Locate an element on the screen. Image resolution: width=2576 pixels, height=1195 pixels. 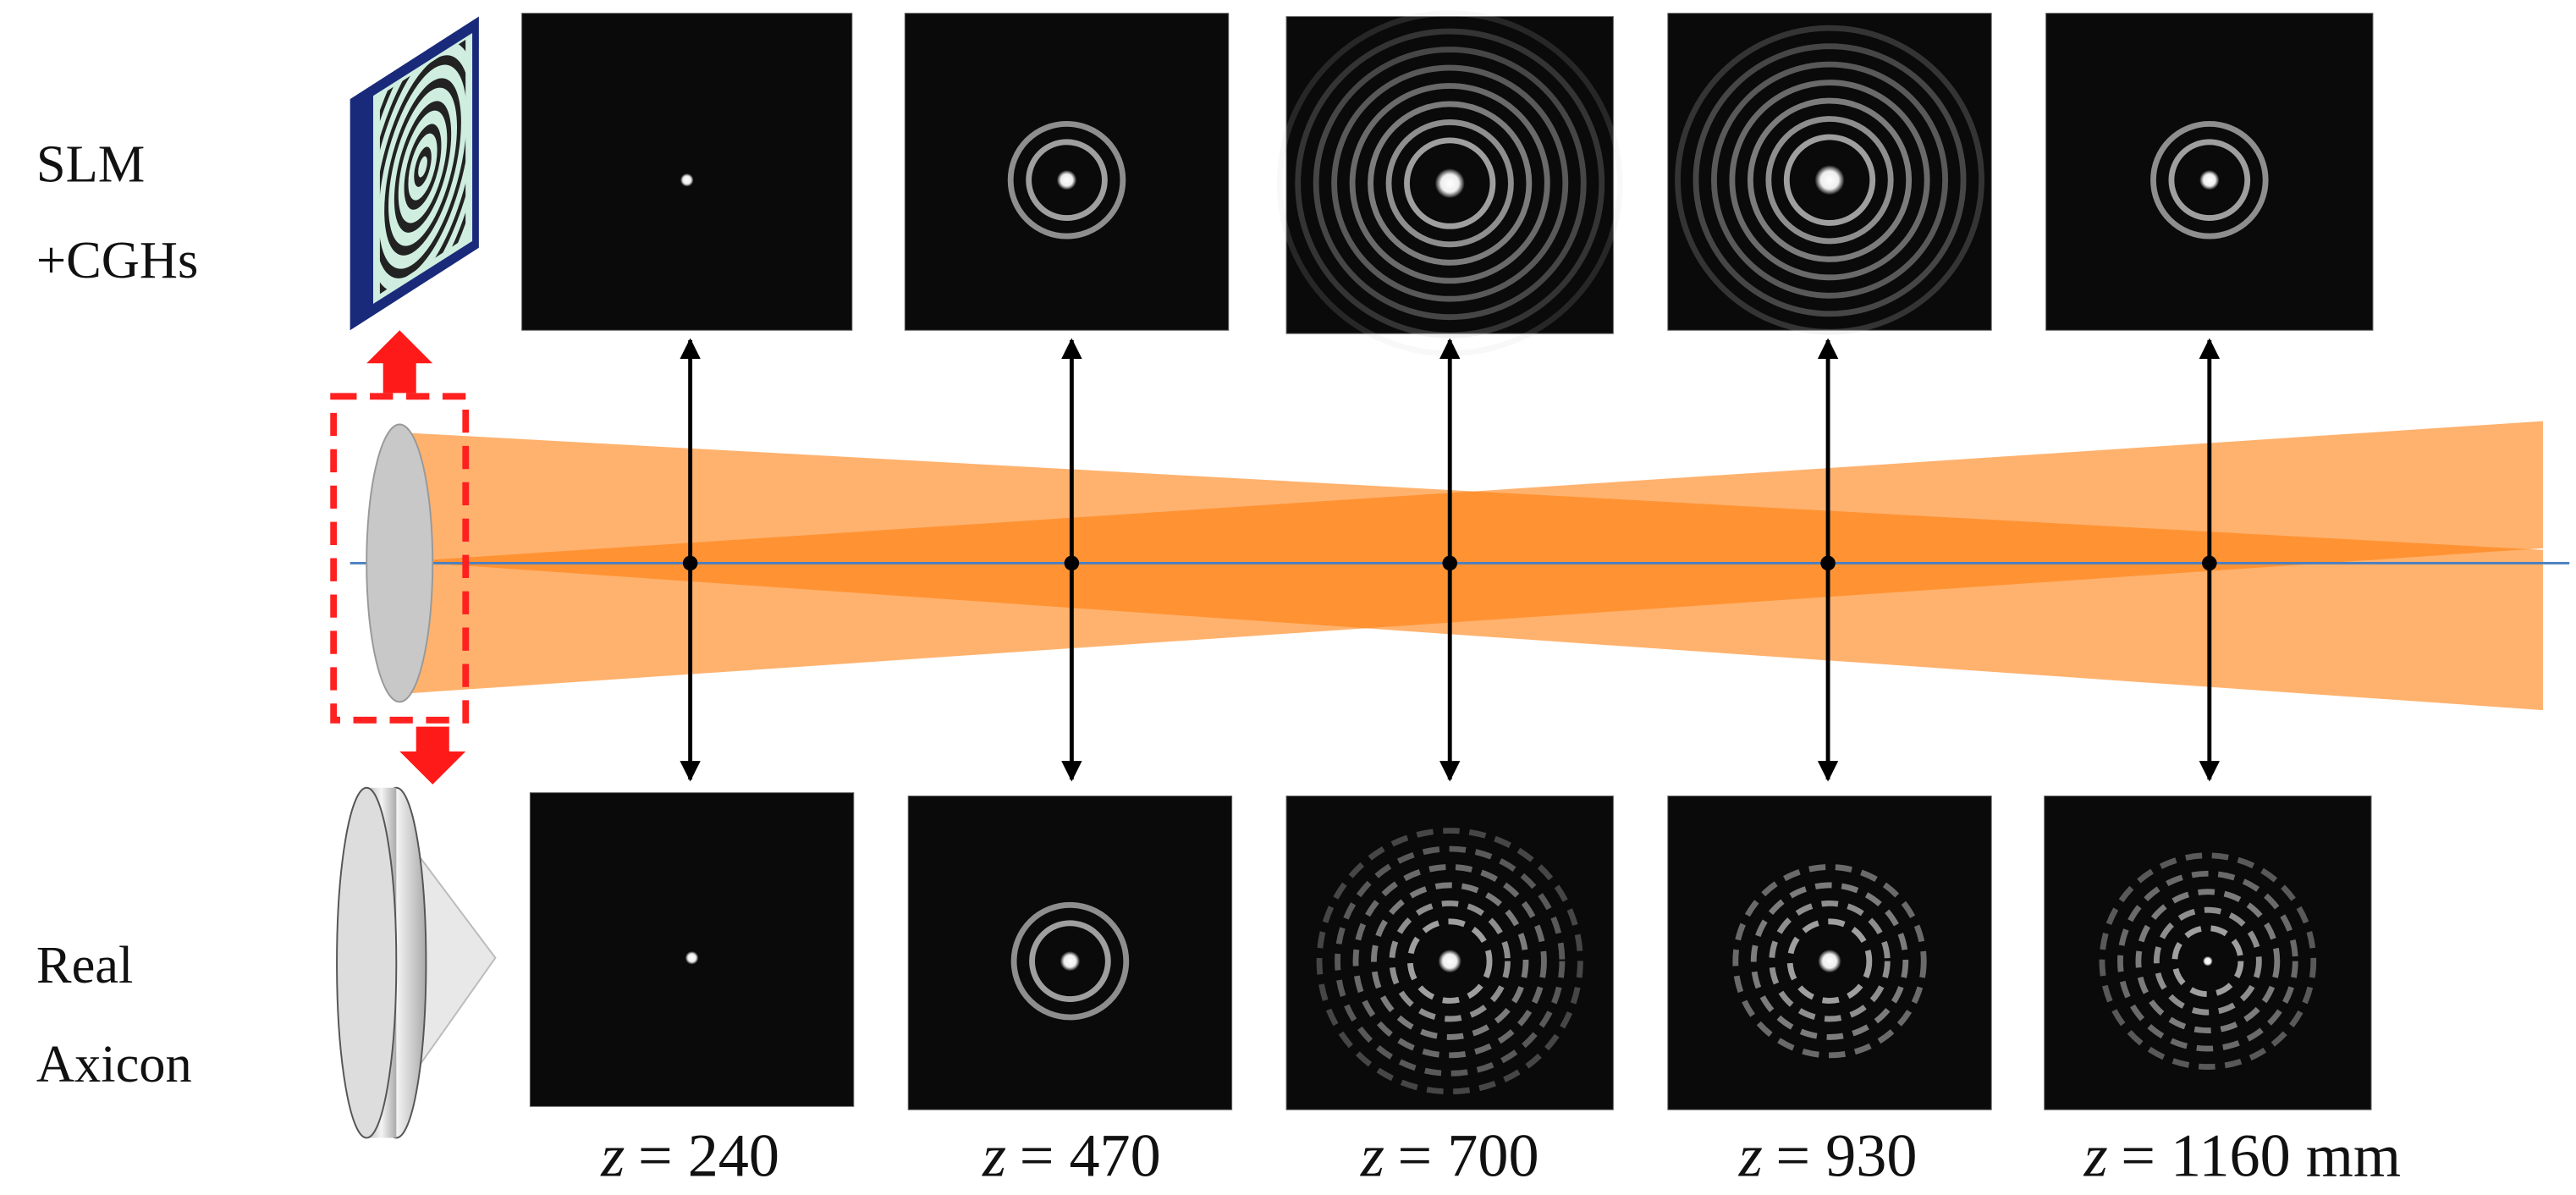
row-label: Real is located at coordinates (84, 965).